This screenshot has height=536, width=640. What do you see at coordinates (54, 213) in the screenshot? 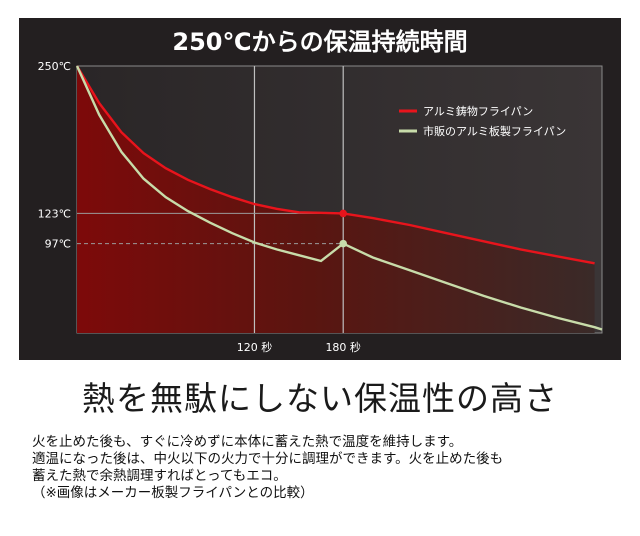
I see `y-tick-label: 123℃` at bounding box center [54, 213].